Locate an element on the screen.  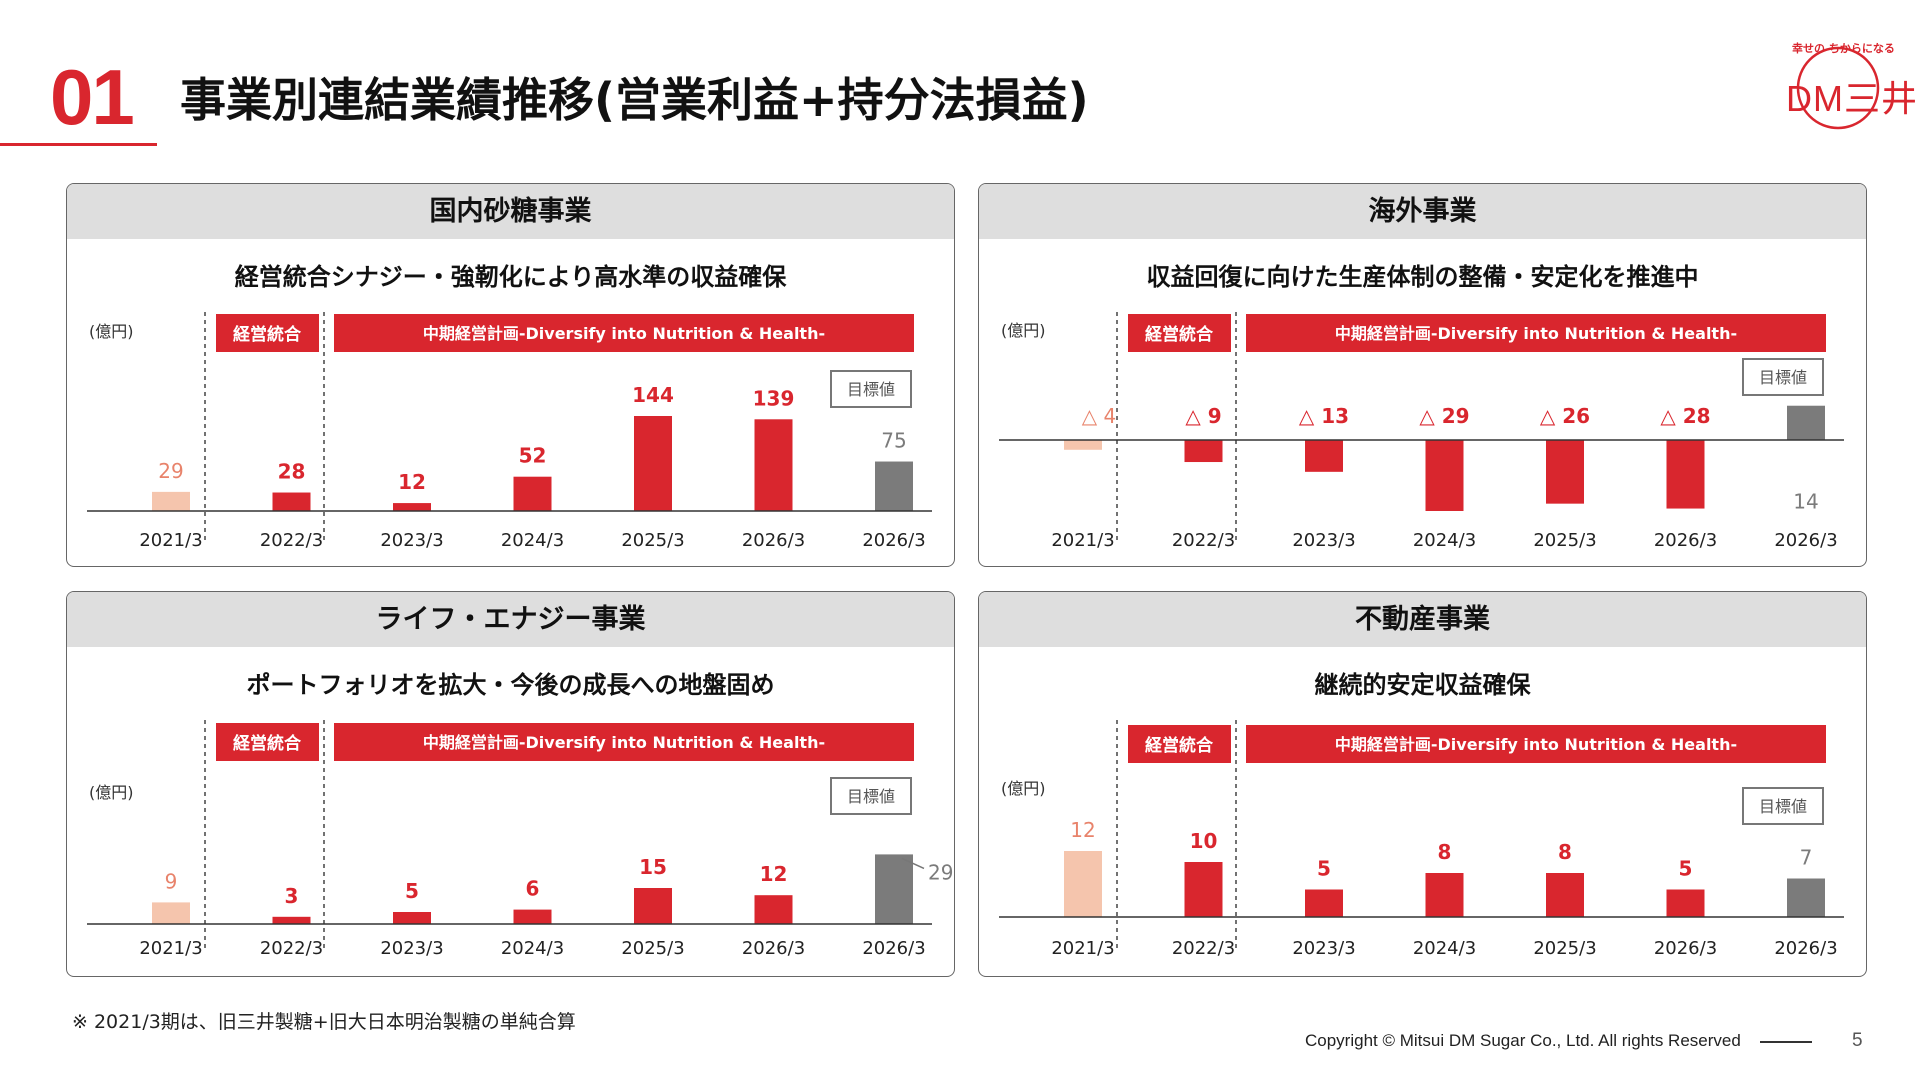
value-label: 6 is located at coordinates (533, 889).